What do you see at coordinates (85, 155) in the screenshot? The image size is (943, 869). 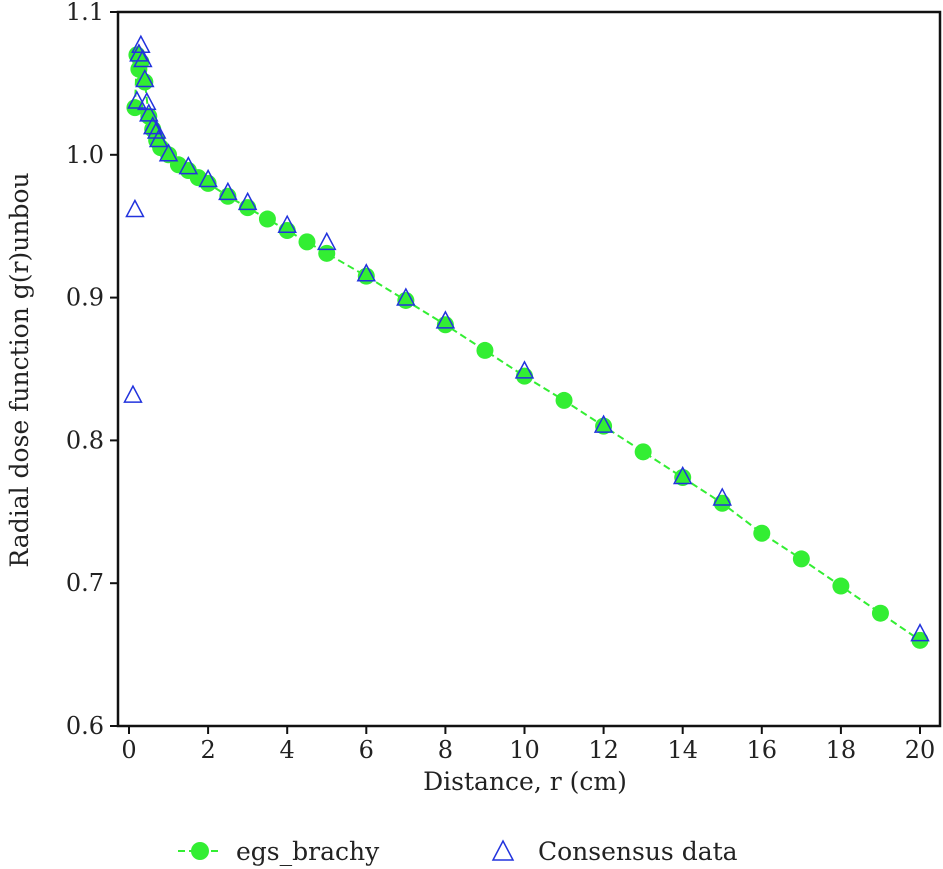 I see `y-tick-label: 1.0` at bounding box center [85, 155].